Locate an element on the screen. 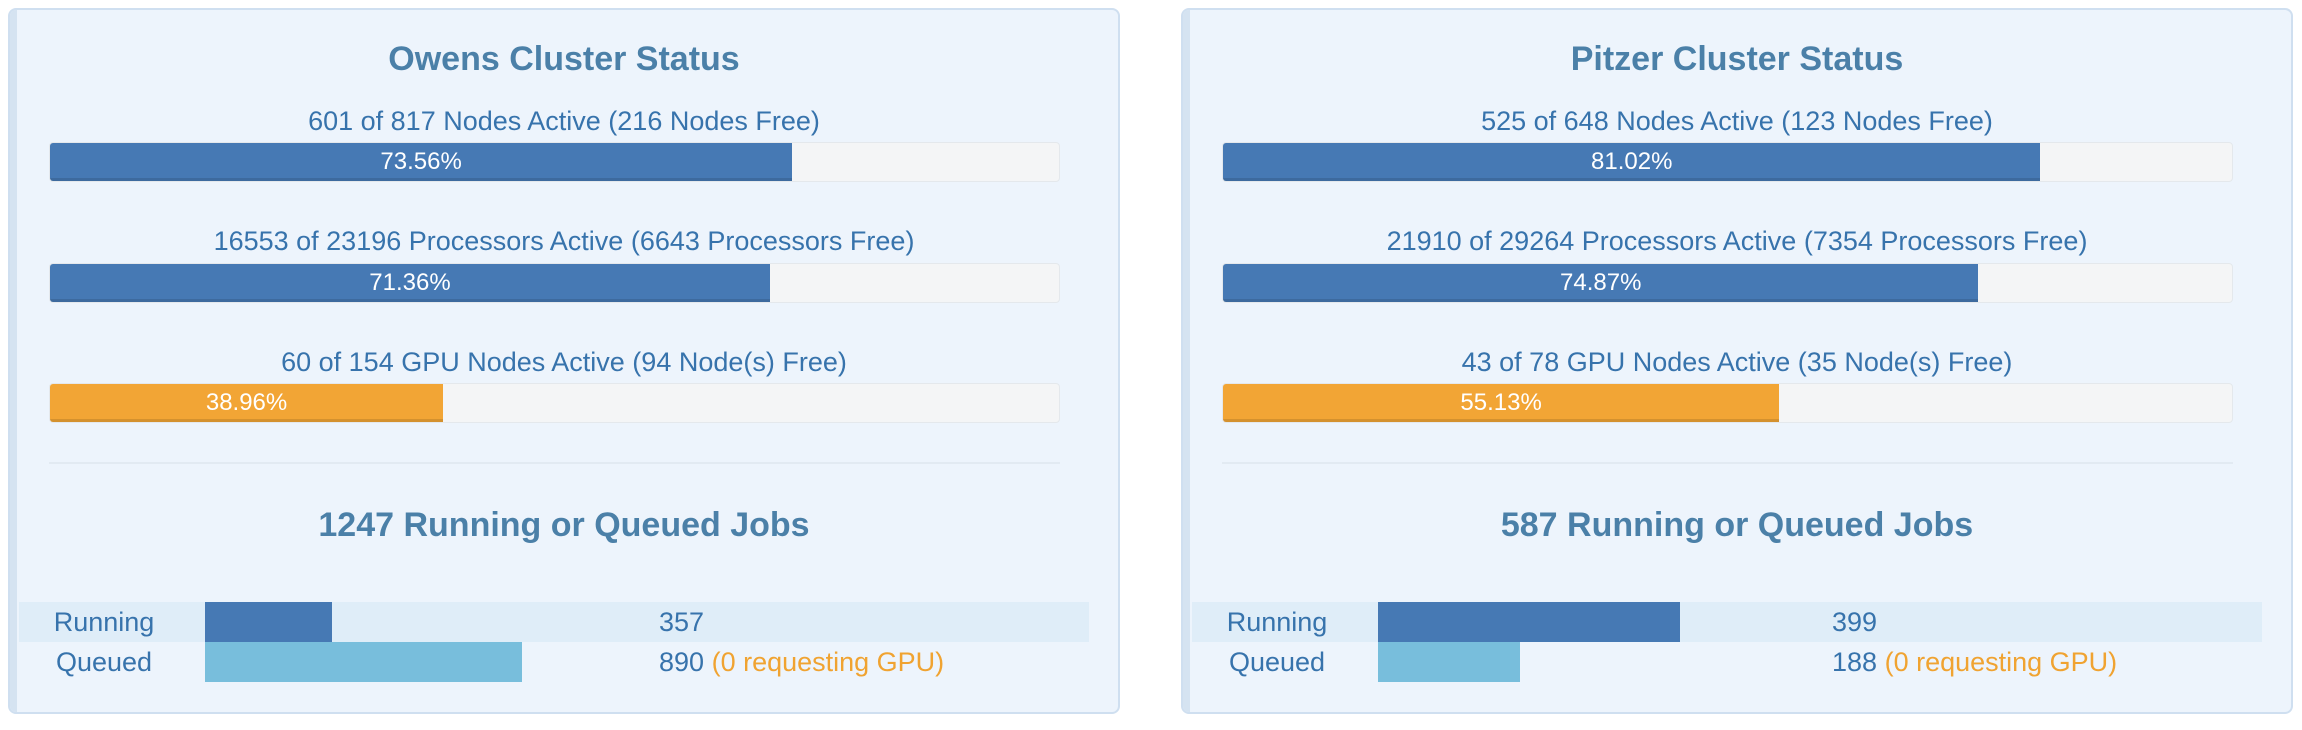 The height and width of the screenshot is (730, 2302). processors-progress-bar: 74.87% is located at coordinates (1727, 283).